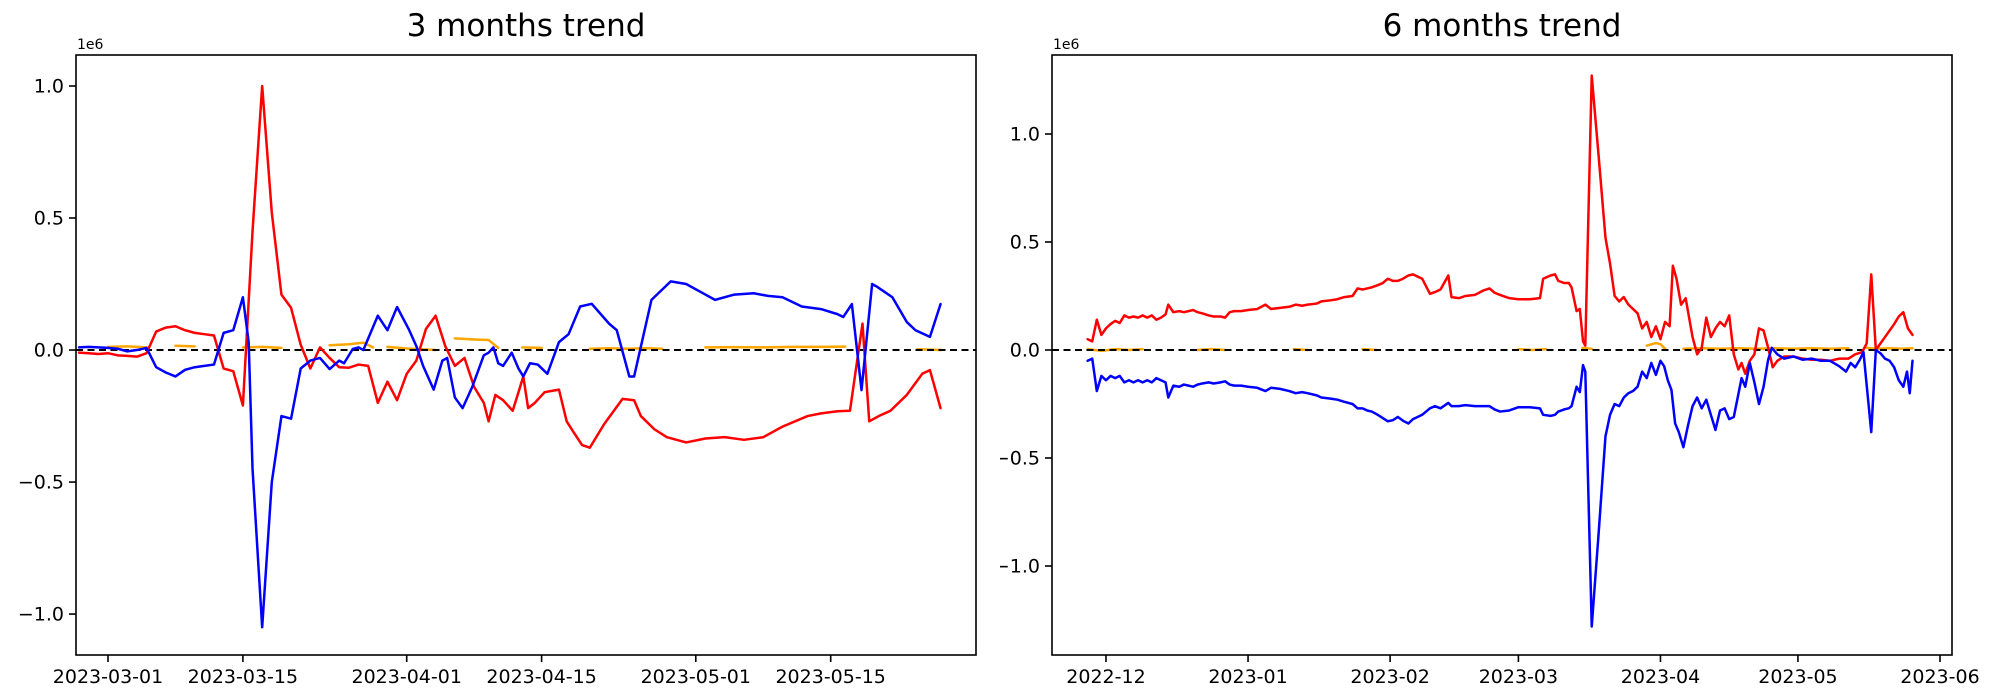 Image resolution: width=2000 pixels, height=700 pixels. Describe the element at coordinates (1797, 677) in the screenshot. I see `x-tick-label: 2023-05` at that location.